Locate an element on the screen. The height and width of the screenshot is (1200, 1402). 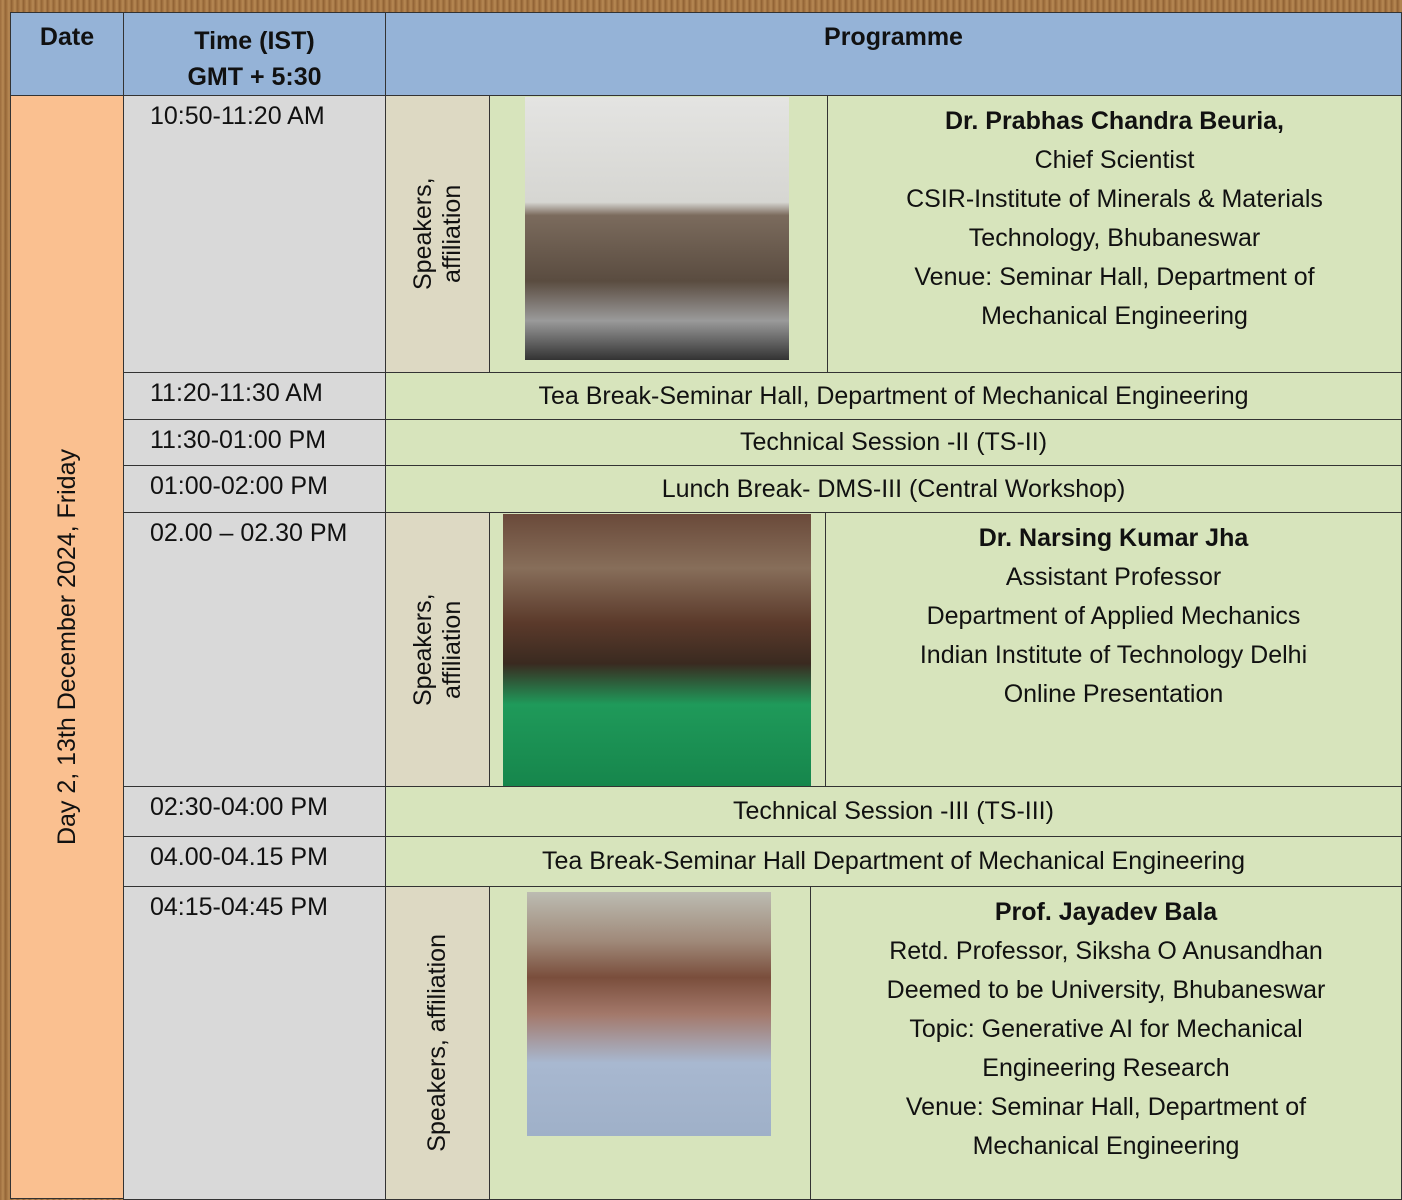
speaker-detail: Department of Applied Mechanics is located at coordinates (1113, 616).